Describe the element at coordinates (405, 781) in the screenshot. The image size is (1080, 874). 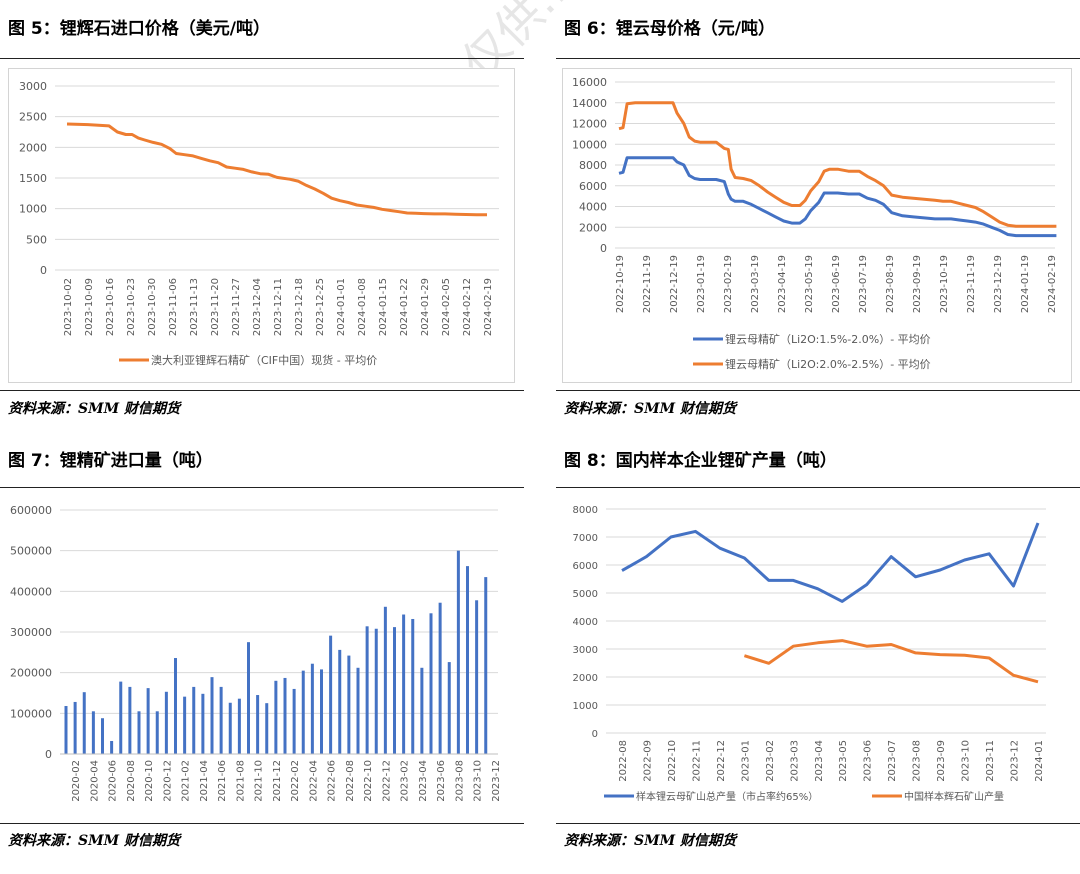
I see `x-tick-label: 2023-02` at that location.